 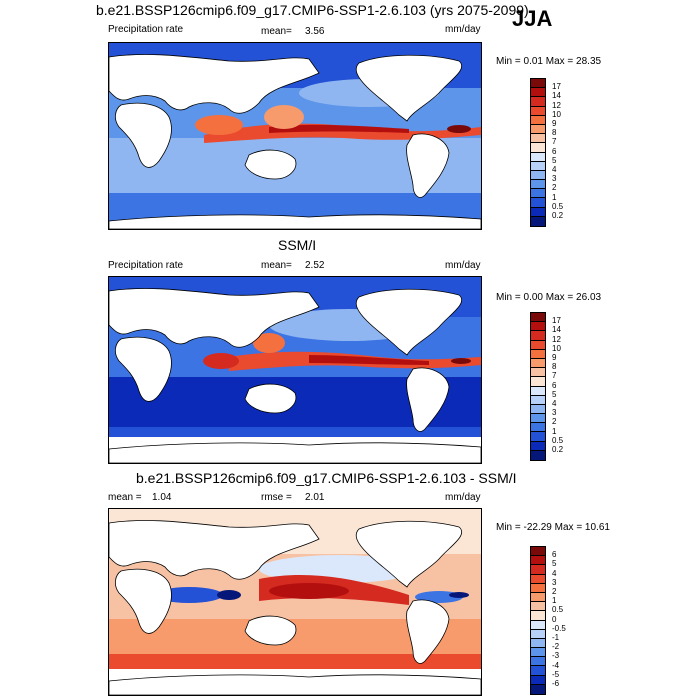 What do you see at coordinates (556, 656) in the screenshot?
I see `colorbar-tick-label: -3` at bounding box center [556, 656].